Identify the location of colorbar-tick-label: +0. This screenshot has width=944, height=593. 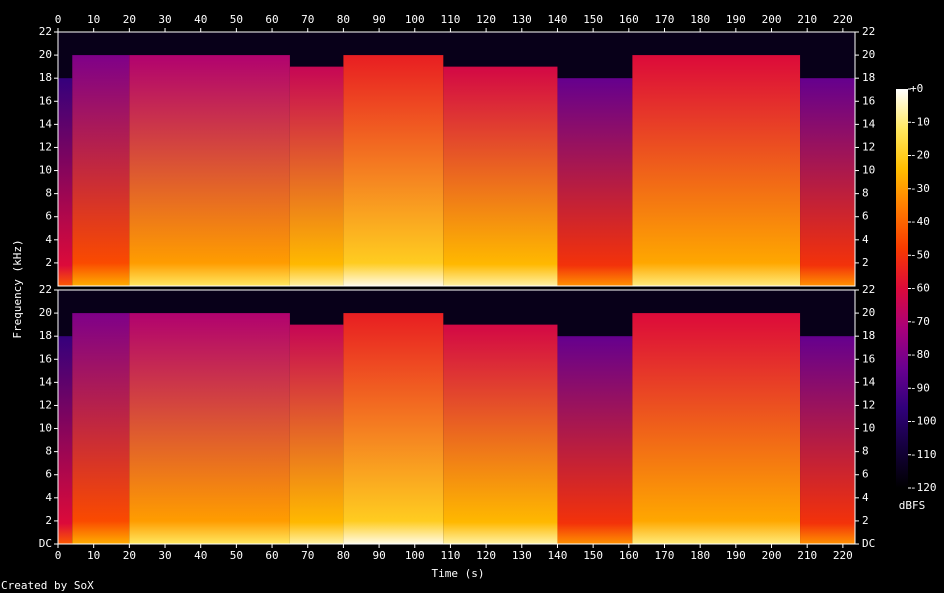
(916, 88).